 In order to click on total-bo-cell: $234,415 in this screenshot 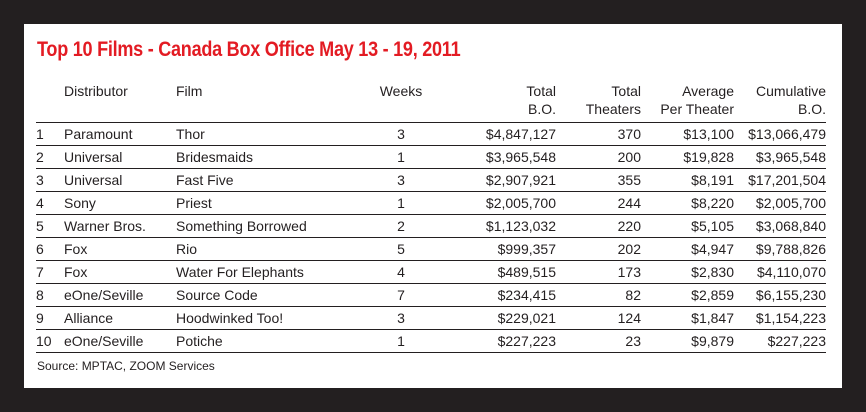, I will do `click(526, 295)`.